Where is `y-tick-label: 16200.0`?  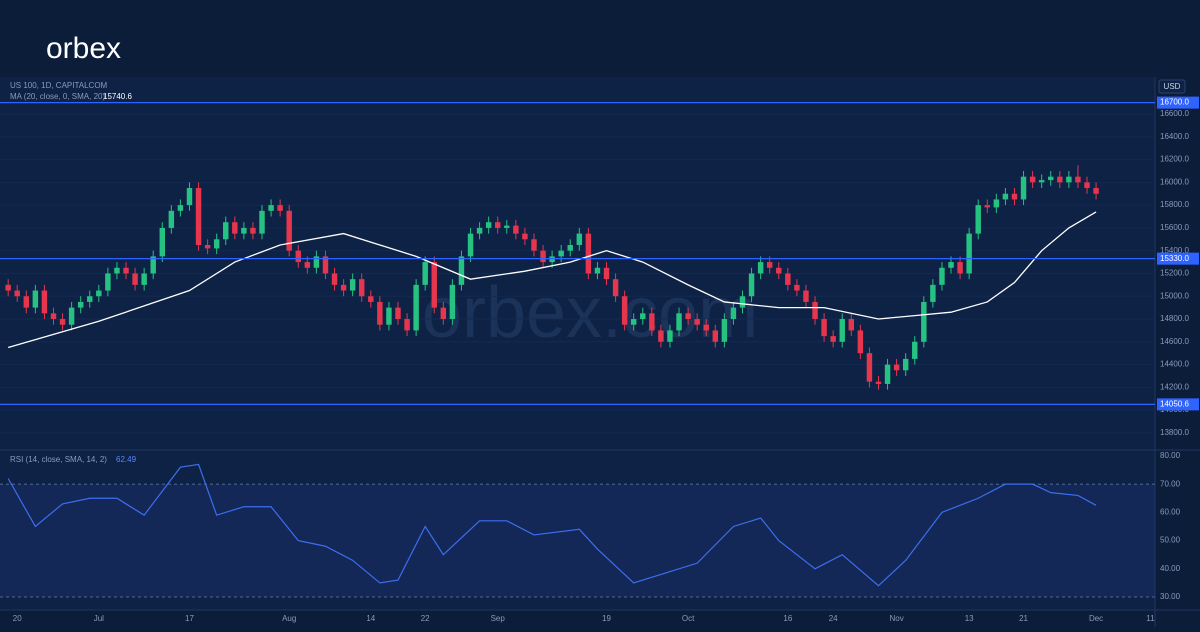 y-tick-label: 16200.0 is located at coordinates (1174, 159).